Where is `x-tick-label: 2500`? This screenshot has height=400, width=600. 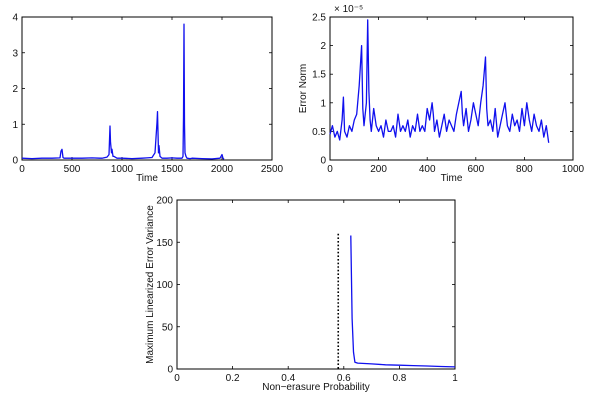 x-tick-label: 2500 is located at coordinates (272, 169).